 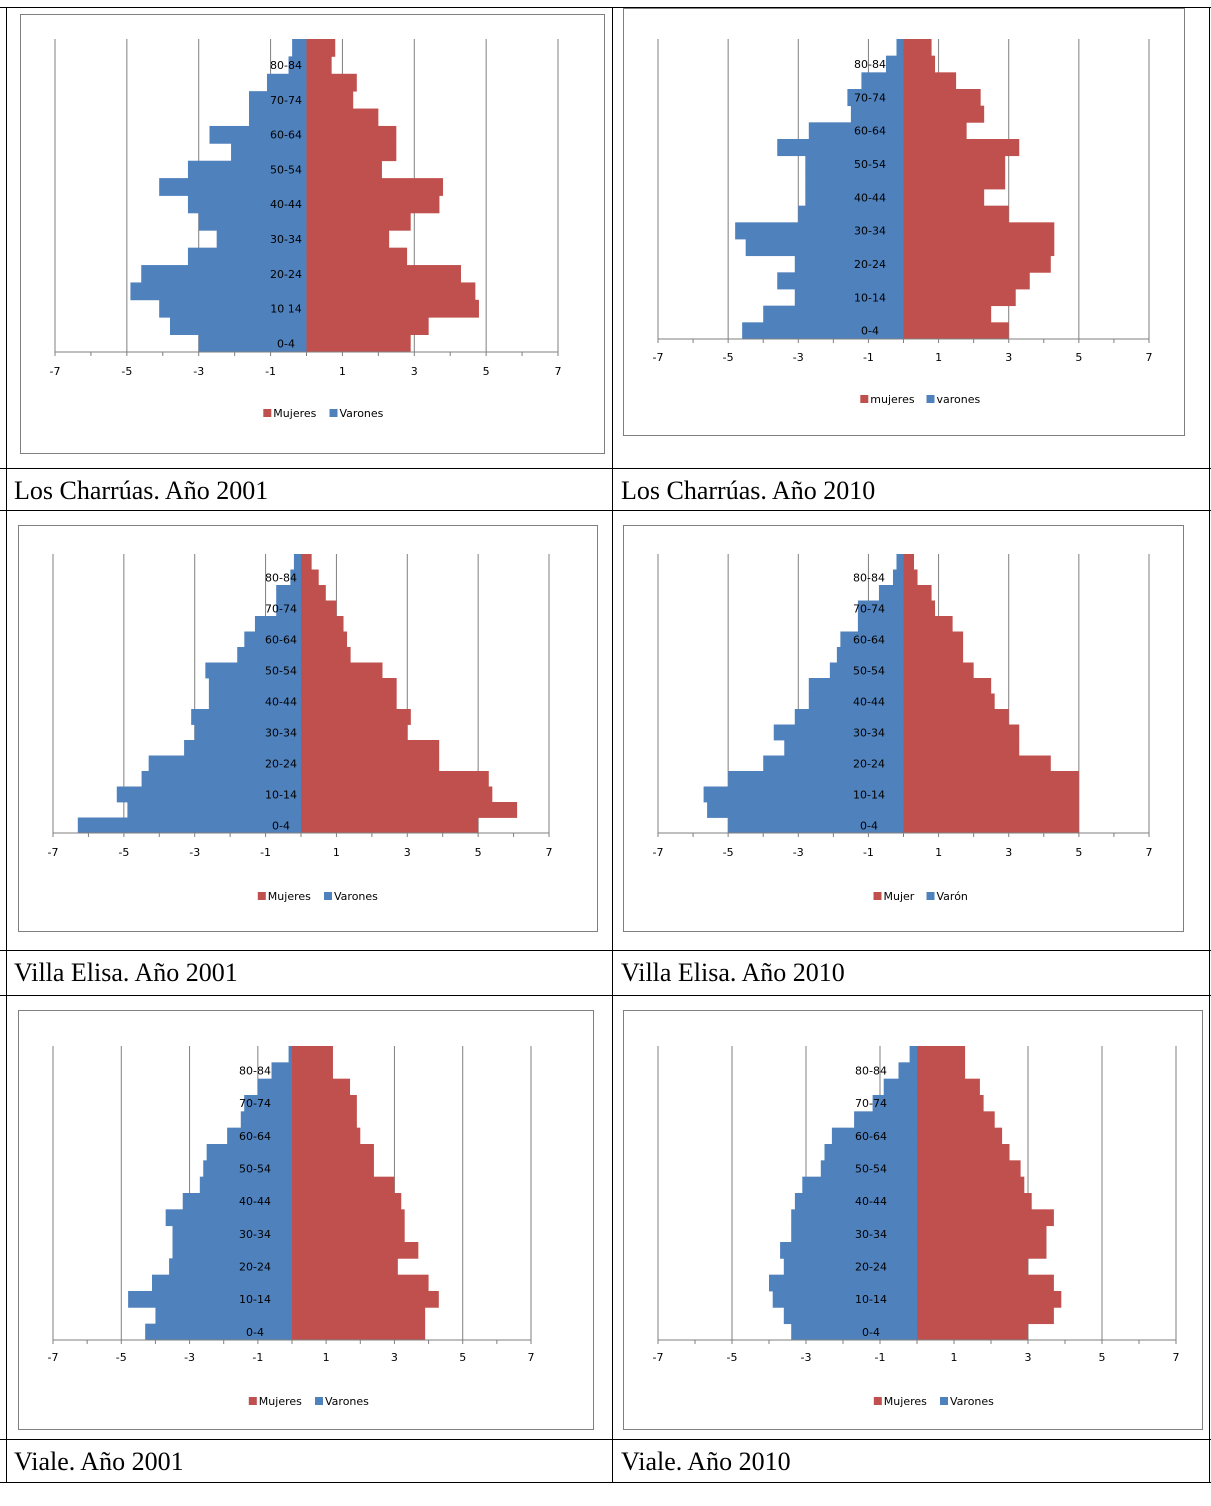 I want to click on table-border-top, so click(x=605, y=7).